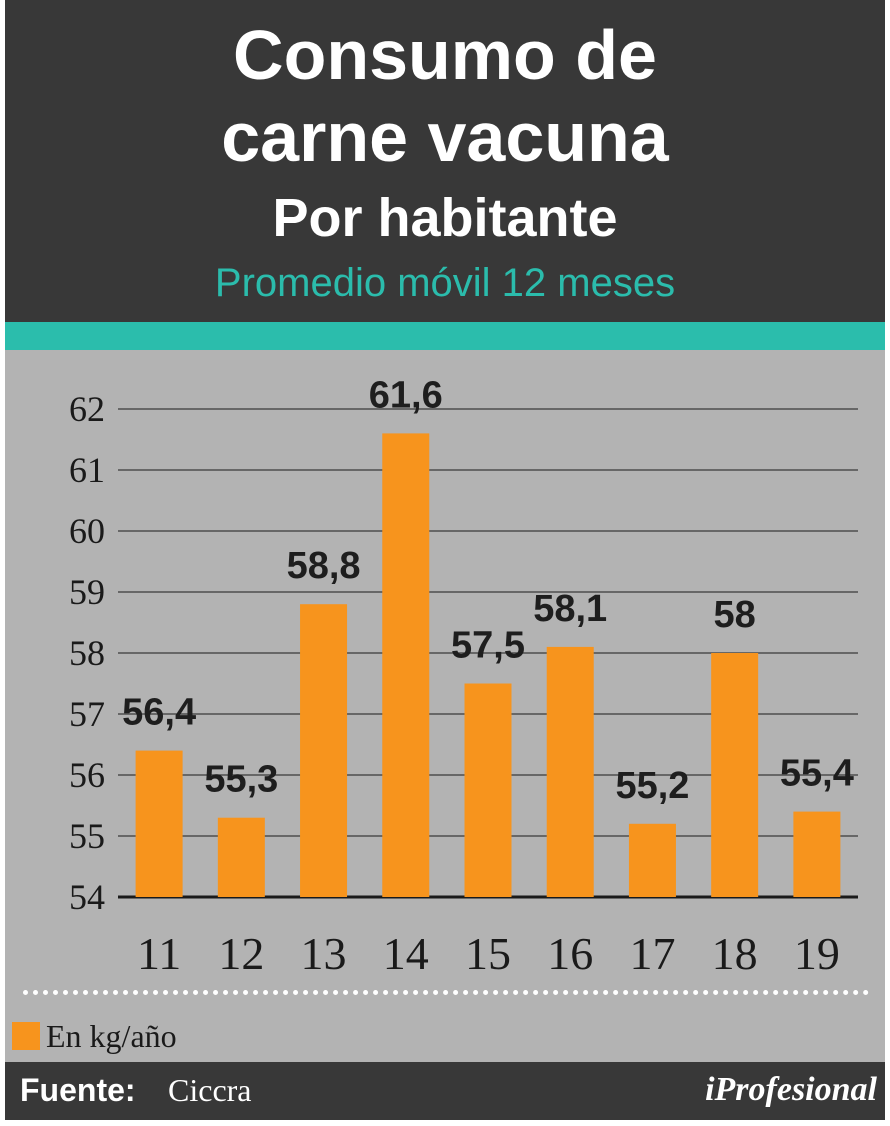  I want to click on y-tick-label: 58, so click(87, 653).